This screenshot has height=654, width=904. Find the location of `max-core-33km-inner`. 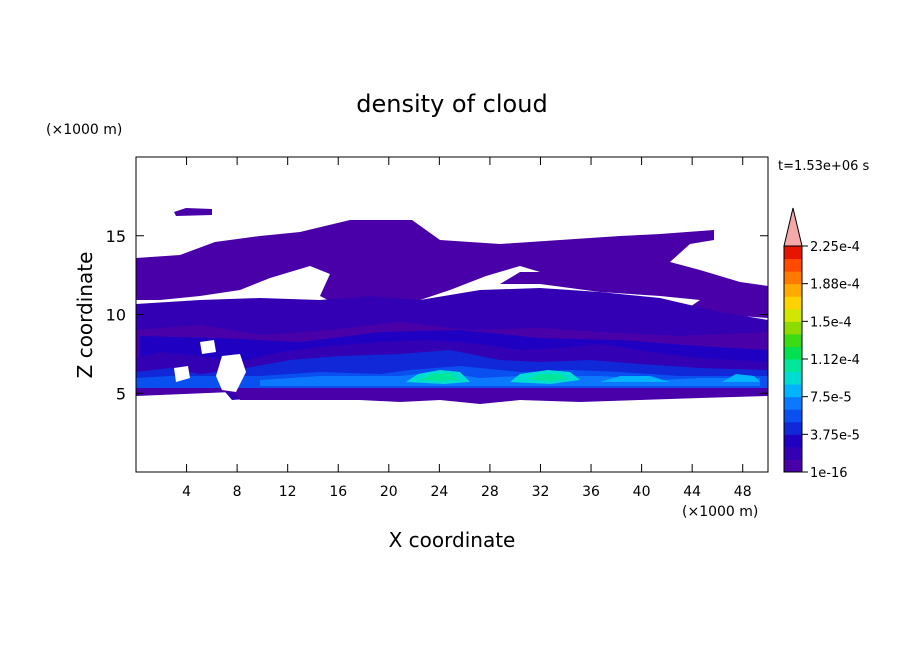

max-core-33km-inner is located at coordinates (548, 377).